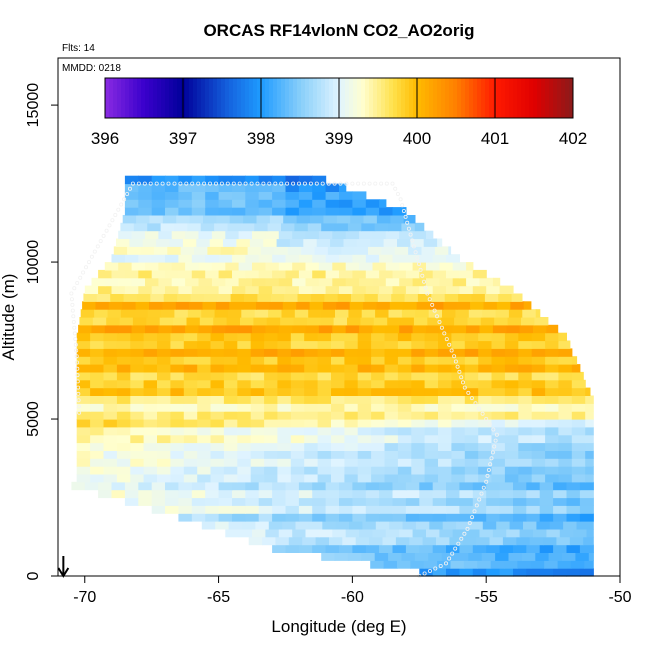 This screenshot has width=650, height=650. I want to click on colorbar-tick-label: 399, so click(339, 138).